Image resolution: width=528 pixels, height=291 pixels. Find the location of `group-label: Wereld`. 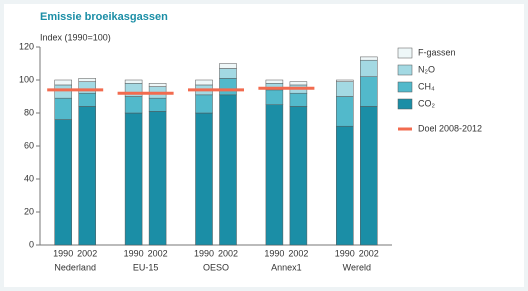

group-label: Wereld is located at coordinates (357, 267).